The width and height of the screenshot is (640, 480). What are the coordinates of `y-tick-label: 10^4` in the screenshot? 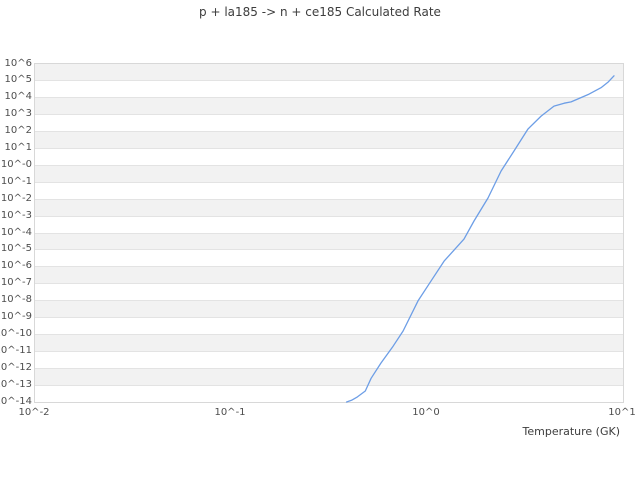 It's located at (18, 97).